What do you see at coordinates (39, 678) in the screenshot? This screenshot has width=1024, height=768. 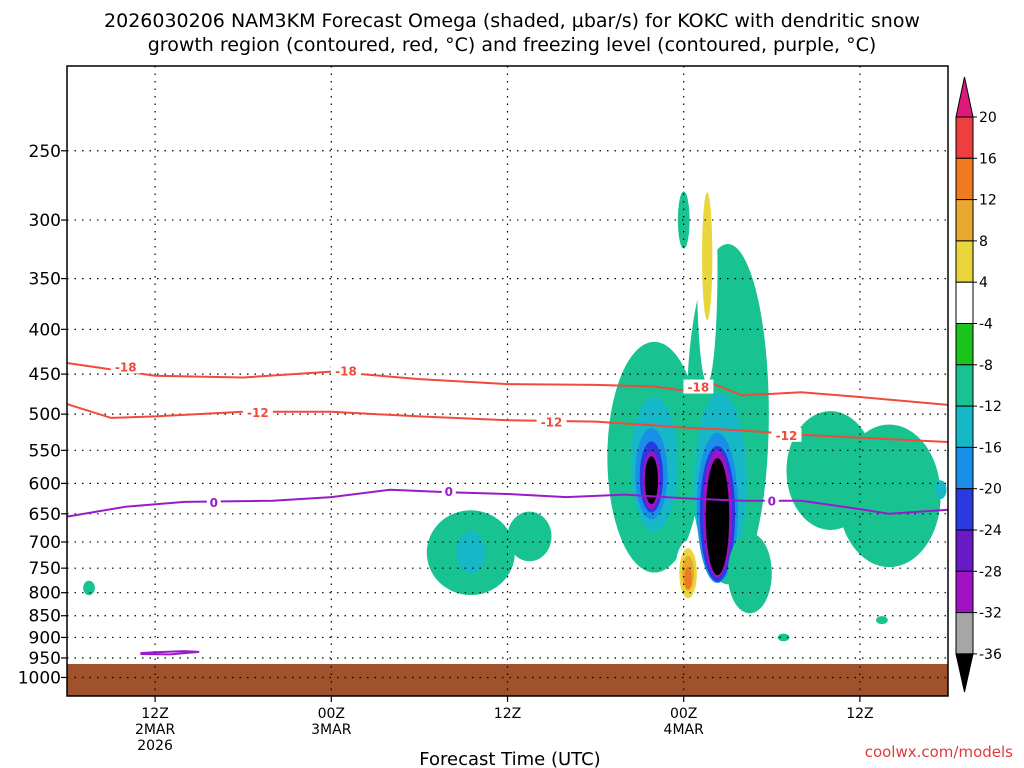 I see `y-tick-label: 1000` at bounding box center [39, 678].